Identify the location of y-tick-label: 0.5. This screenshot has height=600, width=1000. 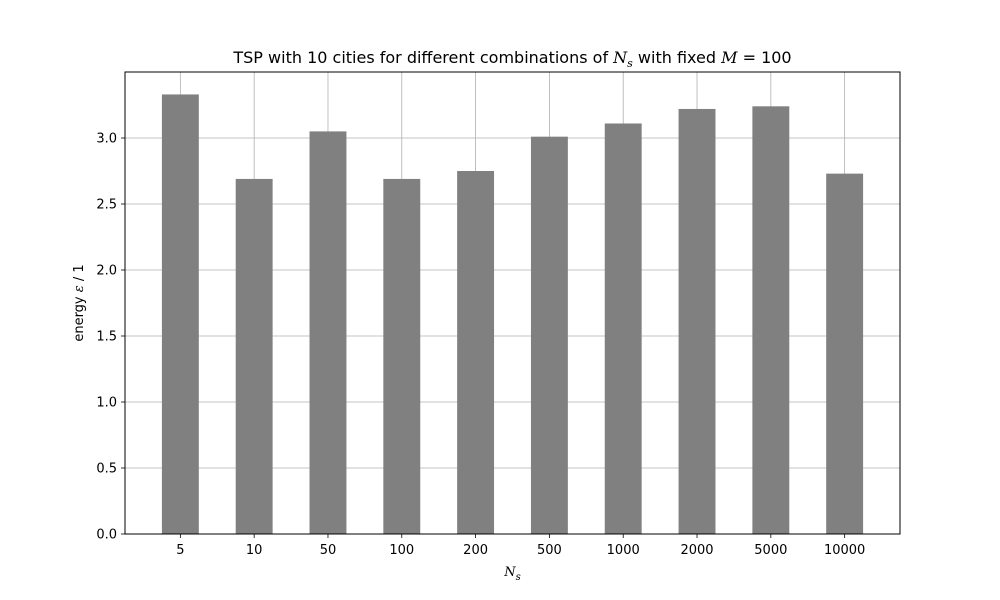
(106, 469).